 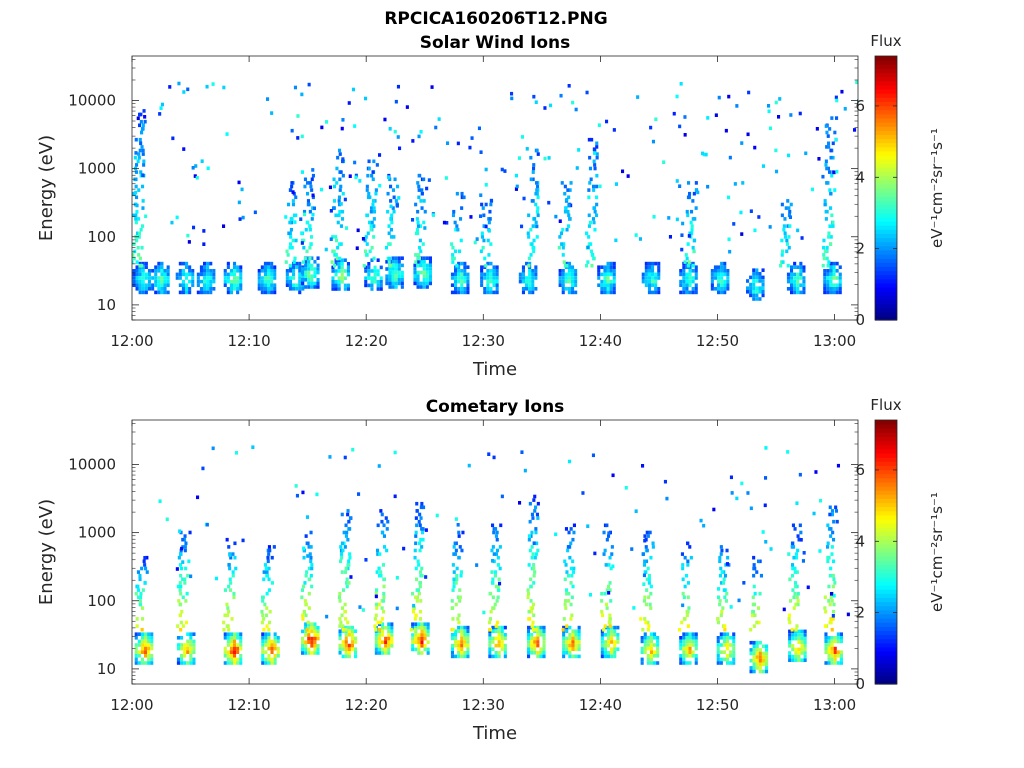 What do you see at coordinates (495, 407) in the screenshot?
I see `panel-title: Cometary Ions` at bounding box center [495, 407].